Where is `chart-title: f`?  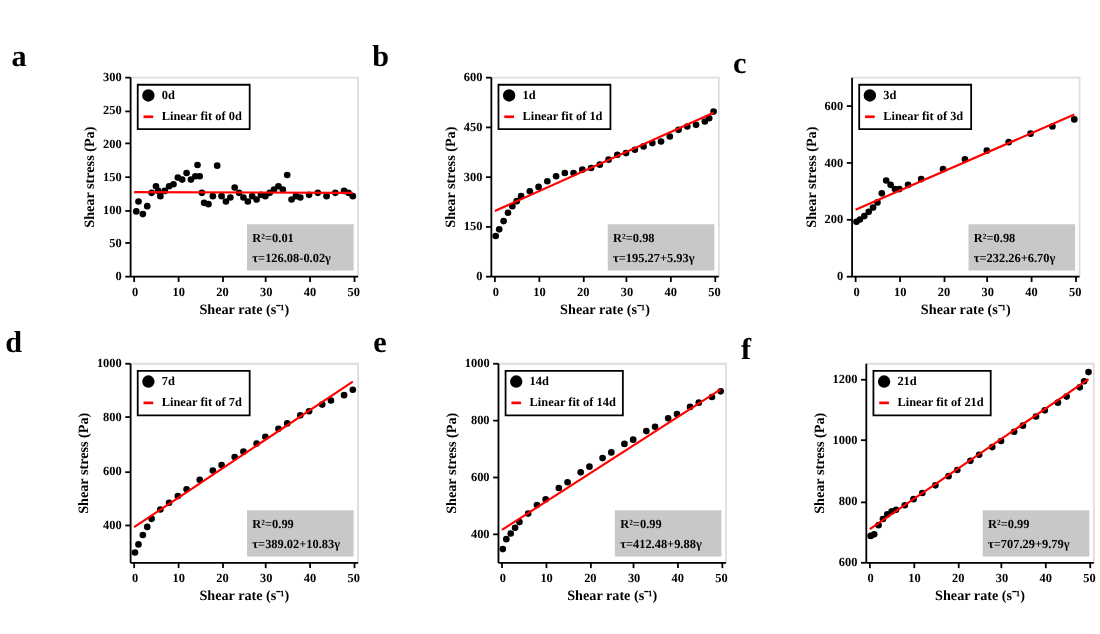
chart-title: f is located at coordinates (747, 351).